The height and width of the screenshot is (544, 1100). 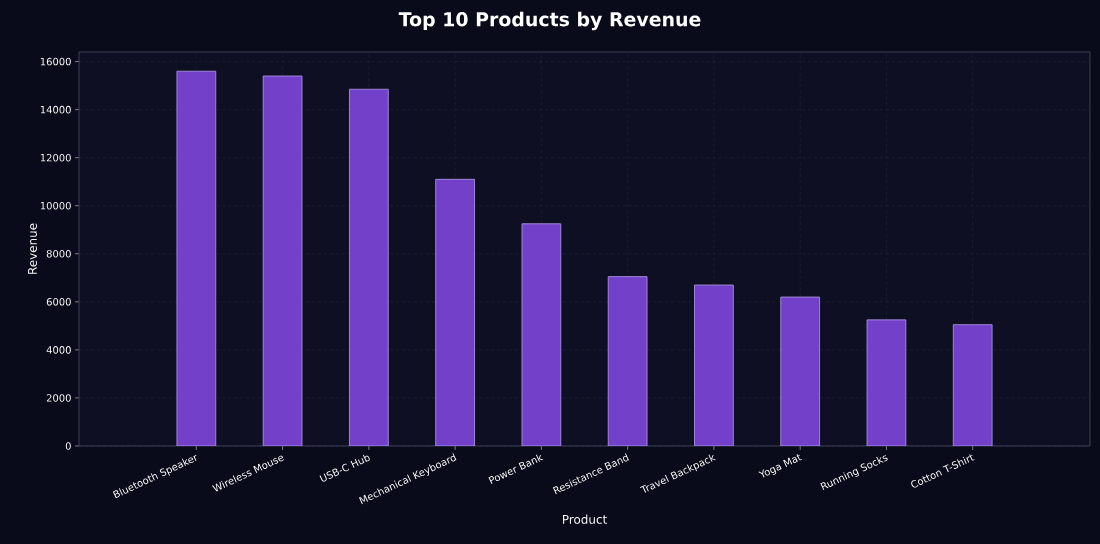 I want to click on chart-title: Top 10 Products by Revenue, so click(x=549, y=21).